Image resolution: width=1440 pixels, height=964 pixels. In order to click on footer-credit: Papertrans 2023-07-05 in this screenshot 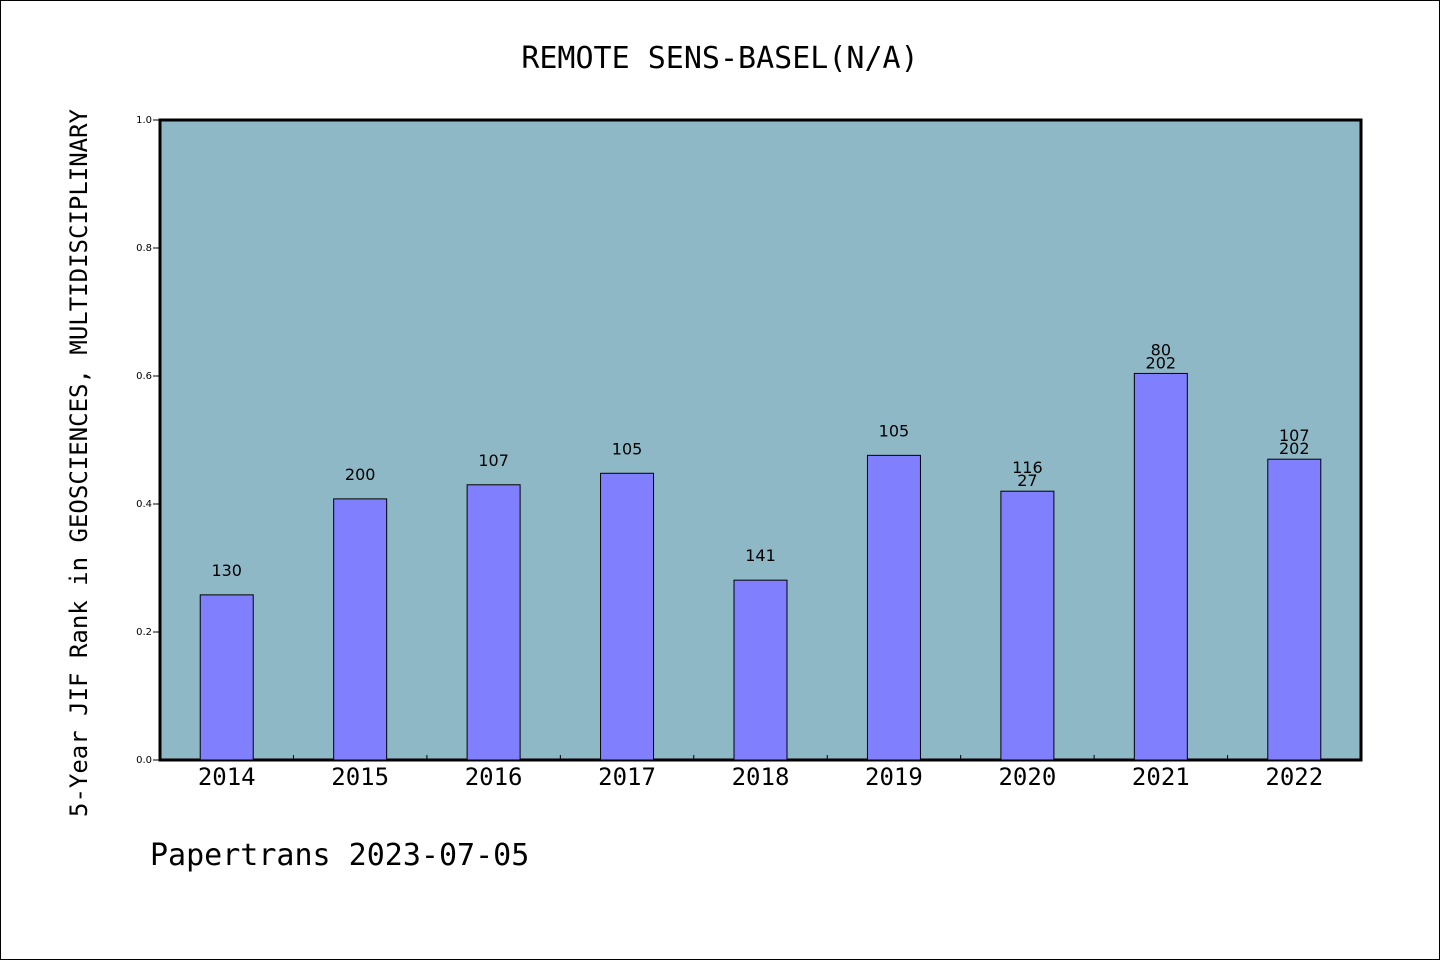, I will do `click(339, 855)`.